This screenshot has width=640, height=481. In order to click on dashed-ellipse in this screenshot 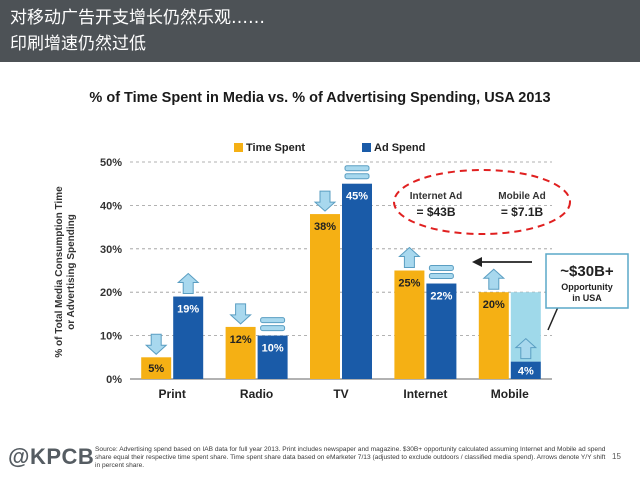, I will do `click(482, 202)`.